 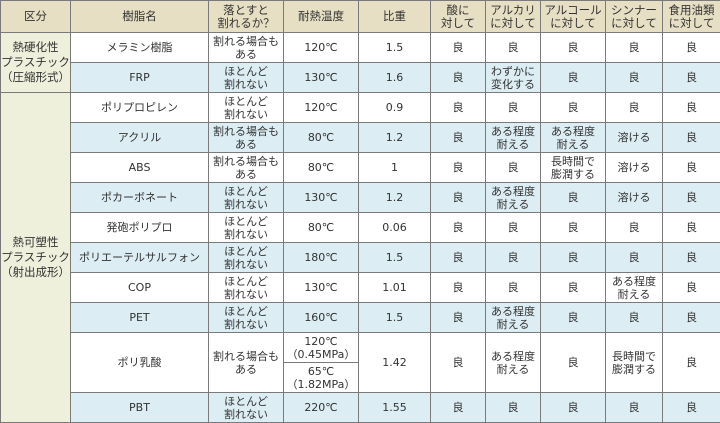 What do you see at coordinates (513, 78) in the screenshot?
I see `cell-alkali: わずかに 変化する` at bounding box center [513, 78].